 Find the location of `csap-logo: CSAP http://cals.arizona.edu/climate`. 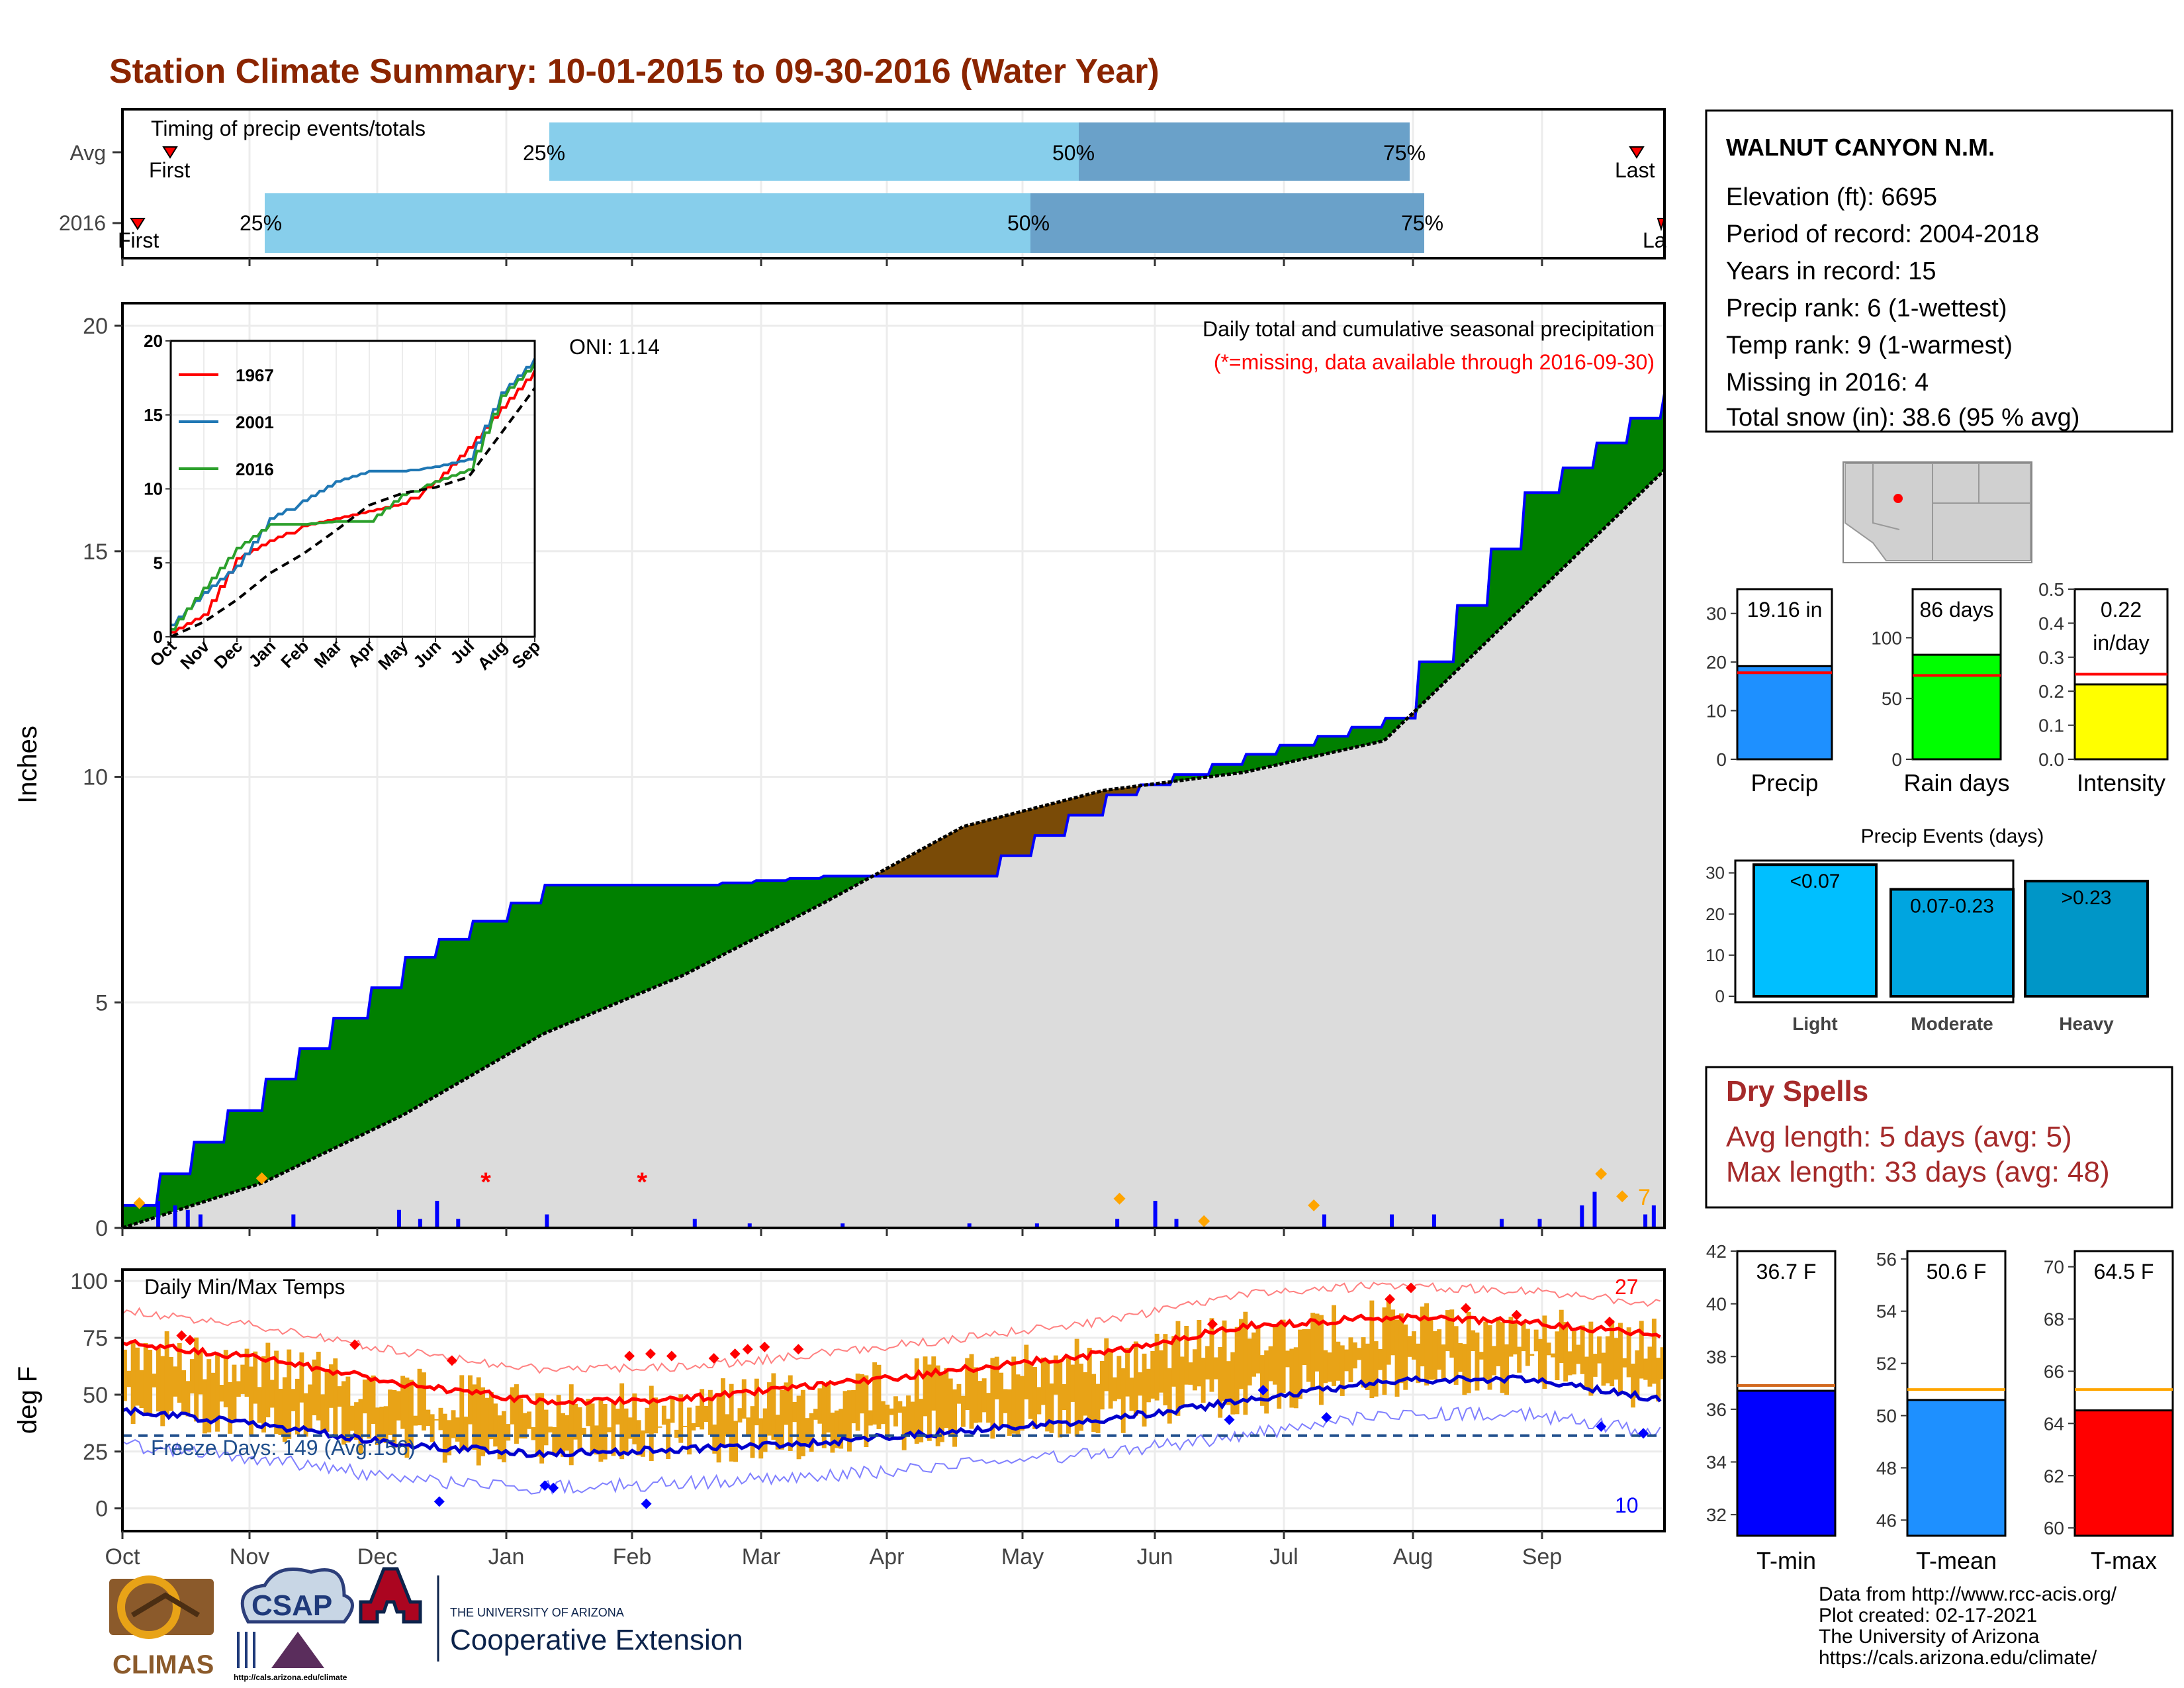

csap-logo: CSAP http://cals.arizona.edu/climate is located at coordinates (294, 1625).